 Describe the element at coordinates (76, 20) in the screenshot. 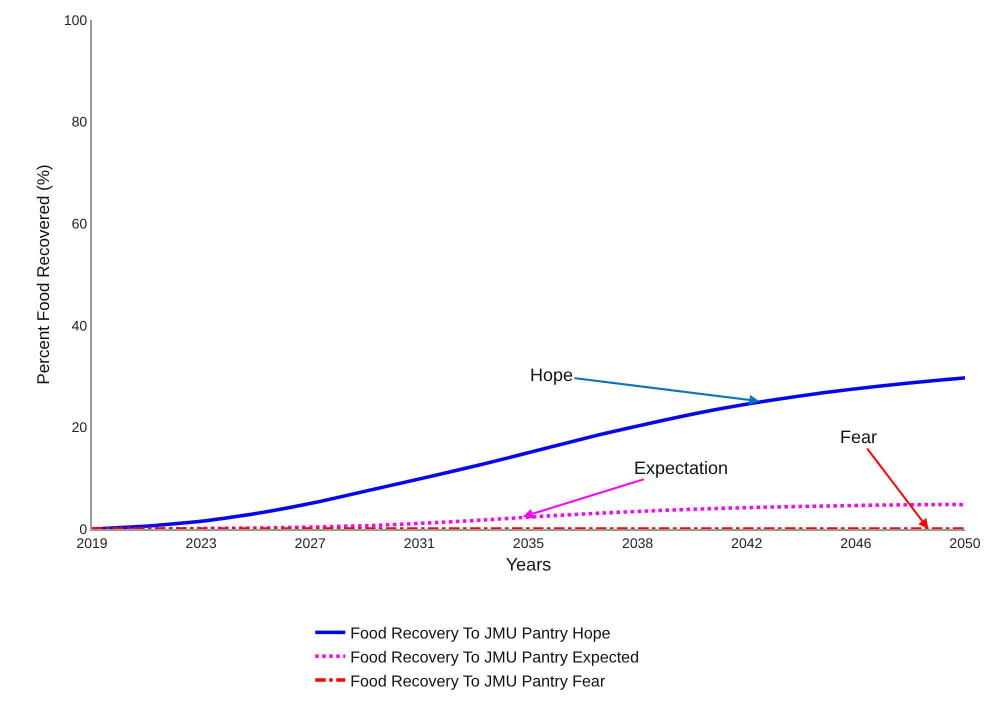

I see `y-tick-label: 100` at that location.